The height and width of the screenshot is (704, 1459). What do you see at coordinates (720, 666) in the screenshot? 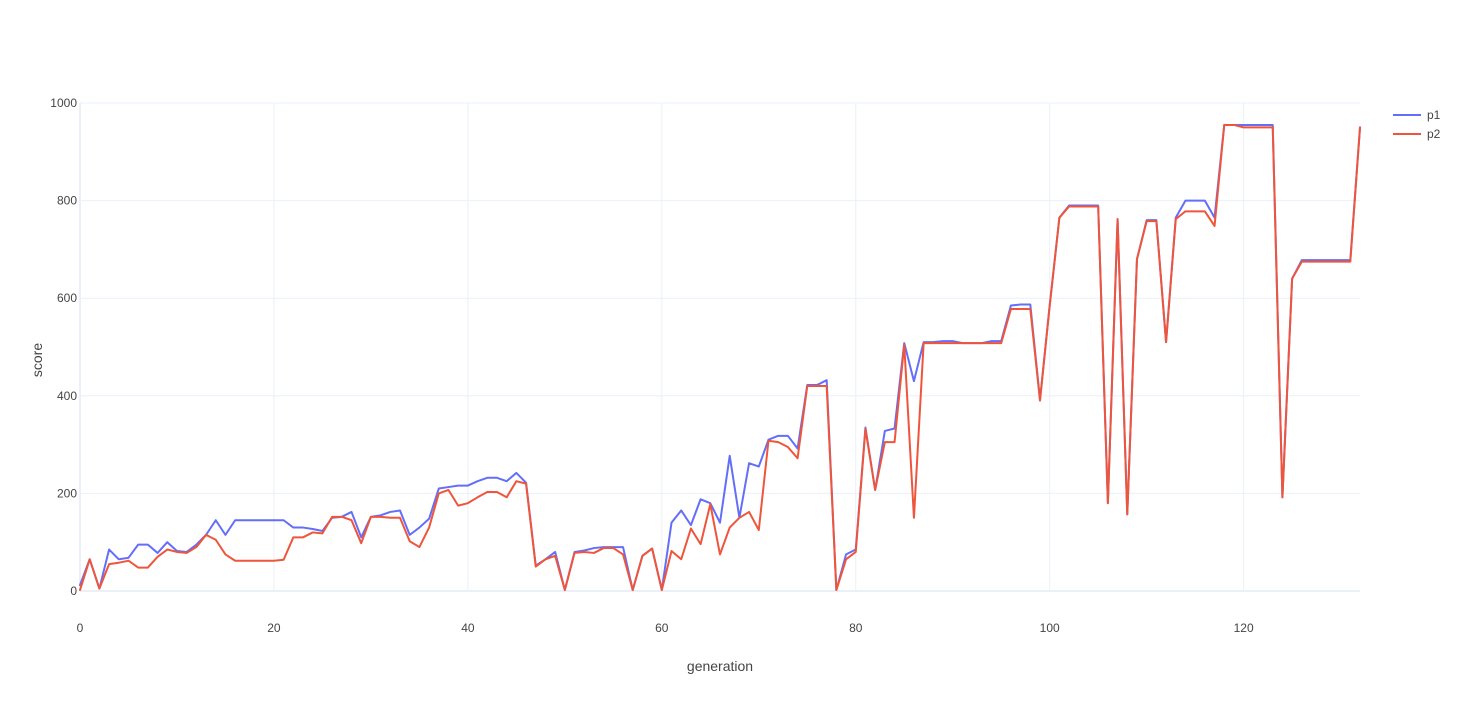
I see `x-axis-title: generation` at bounding box center [720, 666].